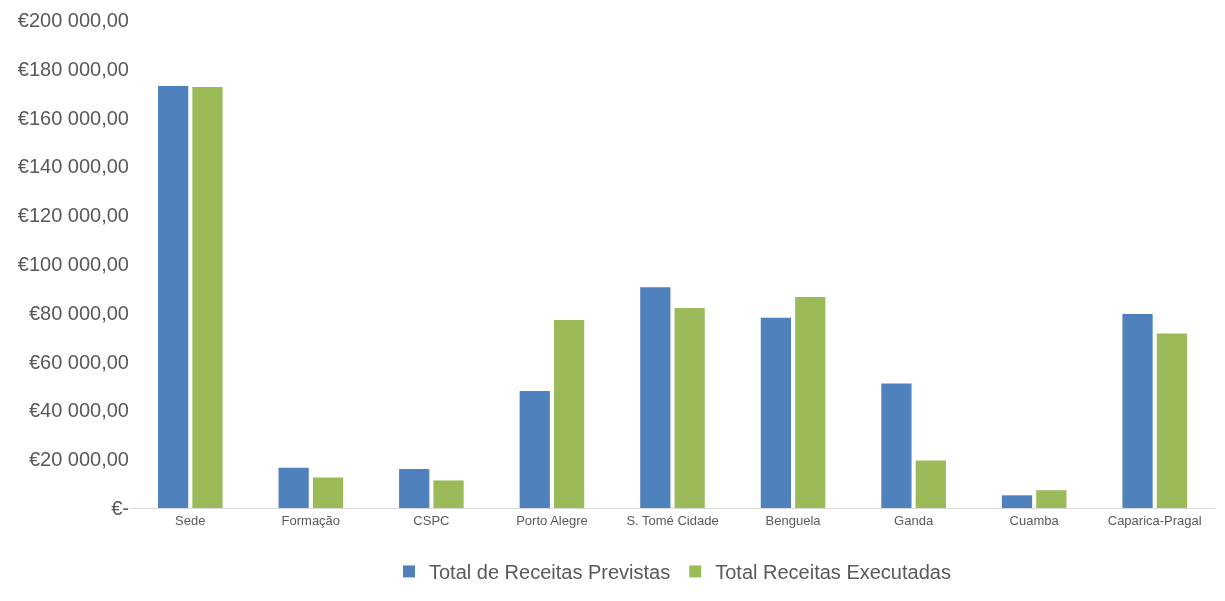 This screenshot has width=1225, height=601. I want to click on y-tick-label: €20 000,00, so click(78, 459).